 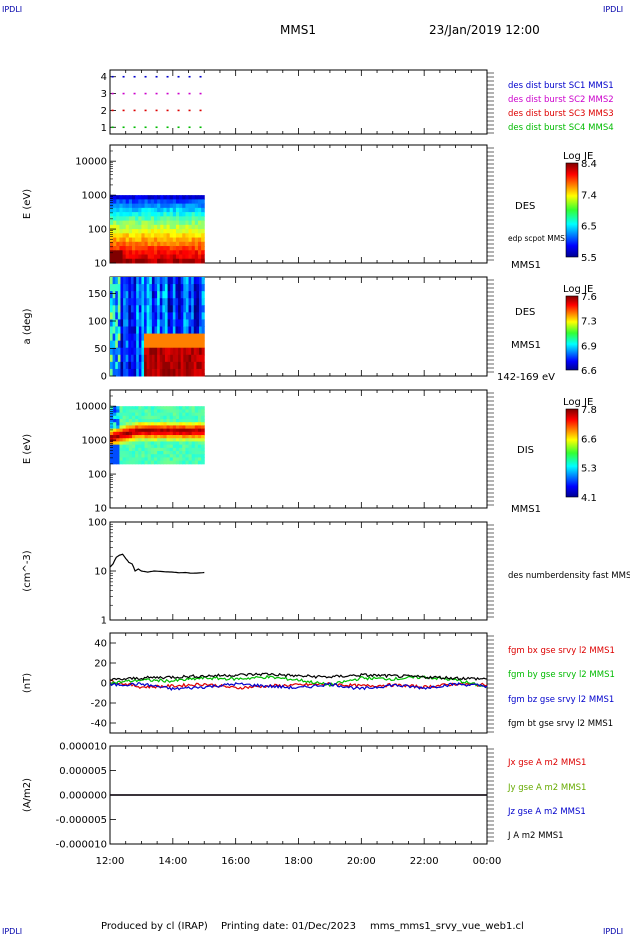 I want to click on corner-label-left: IPDLI, so click(x=12, y=9).